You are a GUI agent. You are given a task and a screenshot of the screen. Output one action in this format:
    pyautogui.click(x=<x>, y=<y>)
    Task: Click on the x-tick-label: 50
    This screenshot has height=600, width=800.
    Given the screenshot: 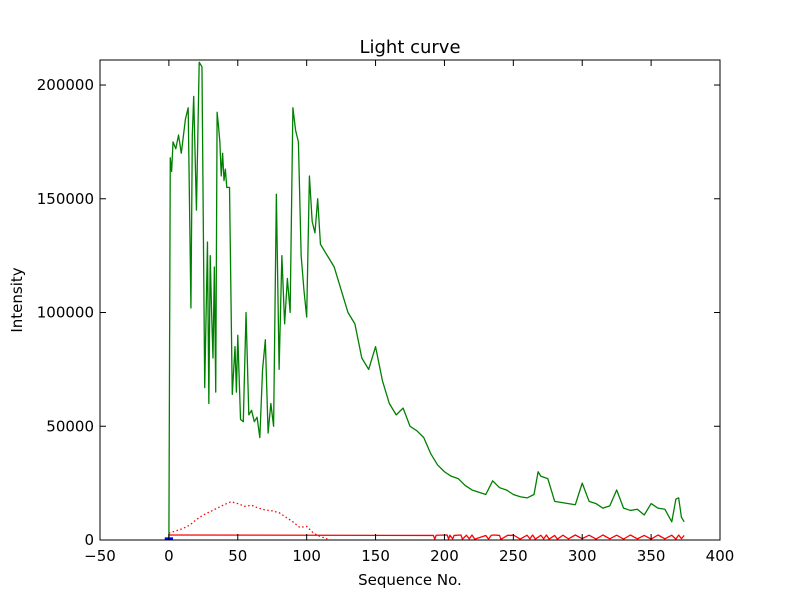 What is the action you would take?
    pyautogui.click(x=237, y=556)
    